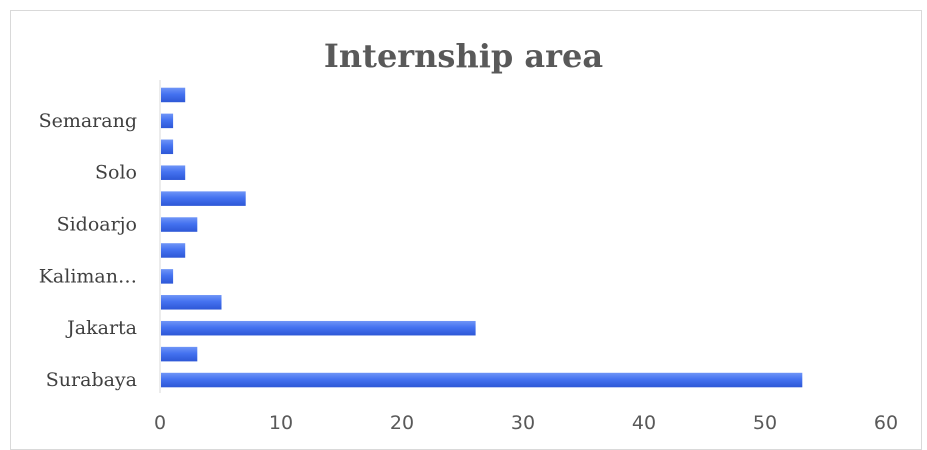 The image size is (927, 450). I want to click on x-tick-label: 60, so click(886, 423).